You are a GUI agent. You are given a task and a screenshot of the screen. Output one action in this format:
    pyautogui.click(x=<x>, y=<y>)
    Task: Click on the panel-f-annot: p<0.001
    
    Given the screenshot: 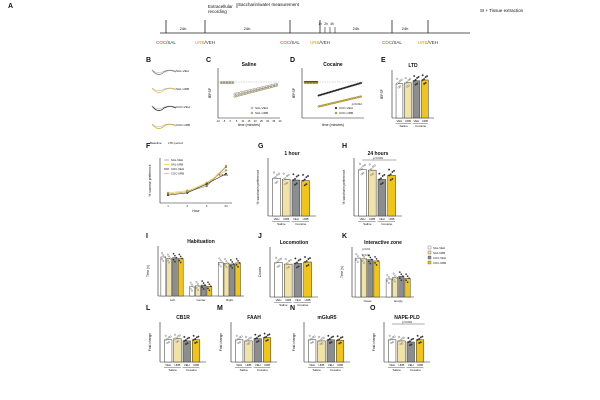 What is the action you would take?
    pyautogui.click(x=224, y=175)
    